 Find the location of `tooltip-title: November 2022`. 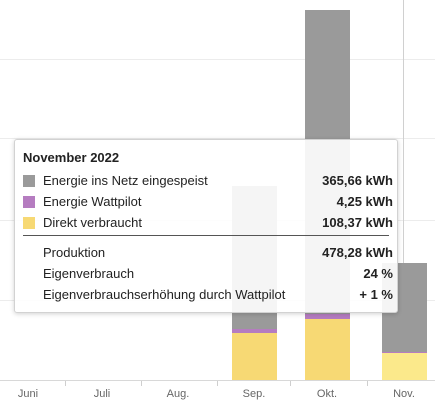

tooltip-title: November 2022 is located at coordinates (71, 157).